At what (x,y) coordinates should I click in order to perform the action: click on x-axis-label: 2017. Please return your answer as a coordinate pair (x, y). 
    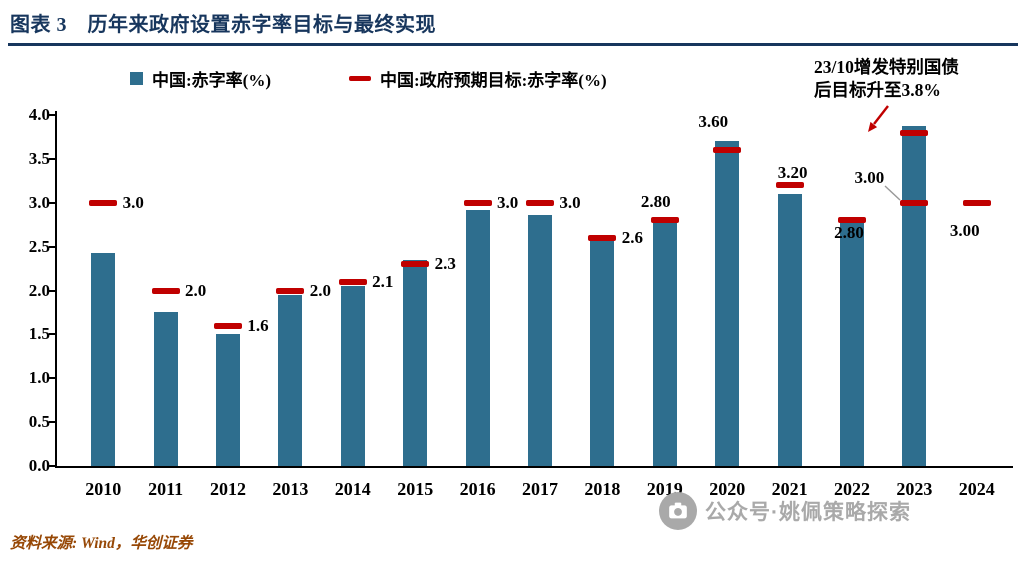
    Looking at the image, I should click on (540, 489).